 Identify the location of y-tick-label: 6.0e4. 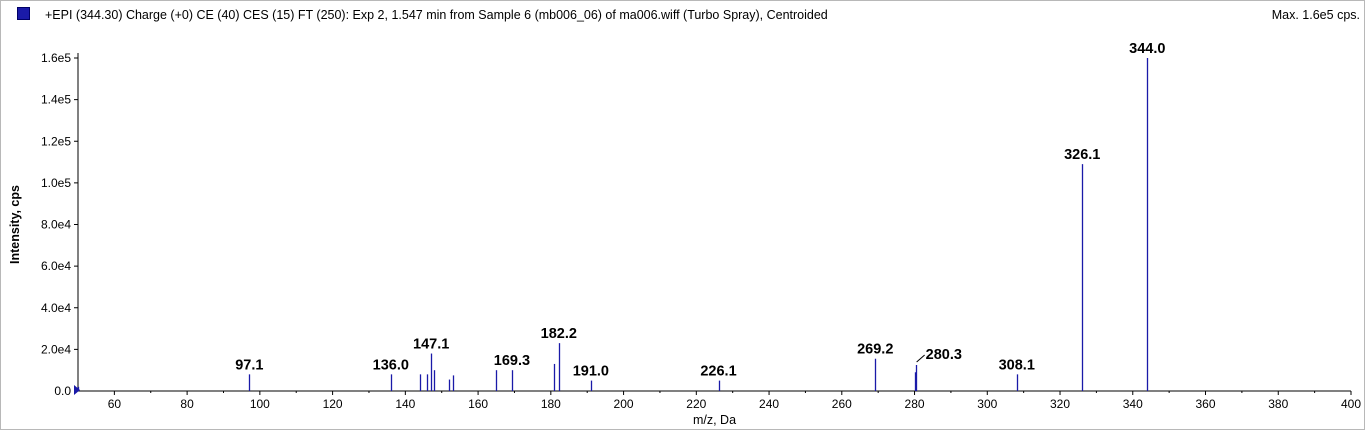
(56, 266).